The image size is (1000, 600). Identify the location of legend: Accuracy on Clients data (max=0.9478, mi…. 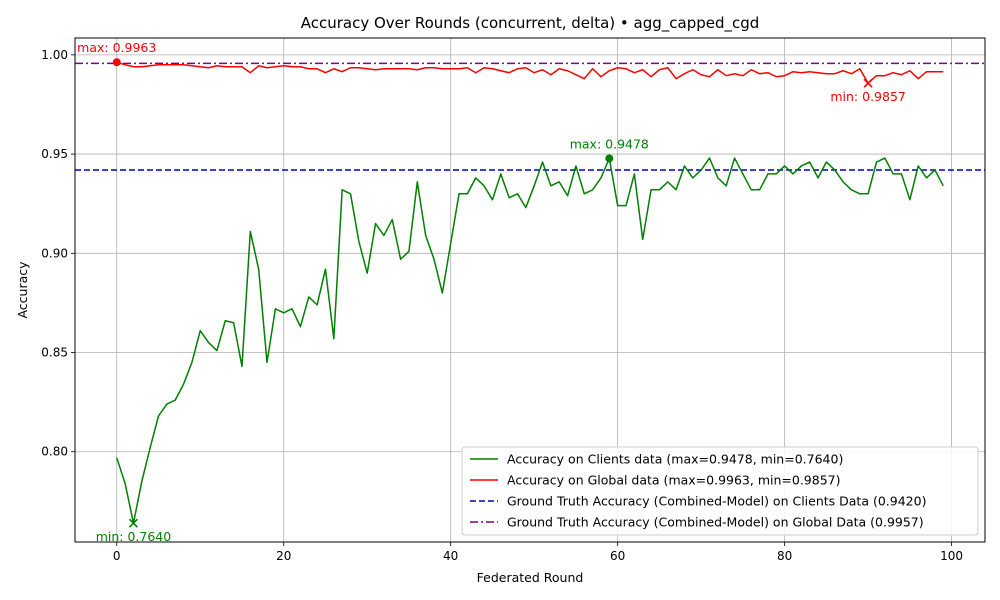
(720, 491).